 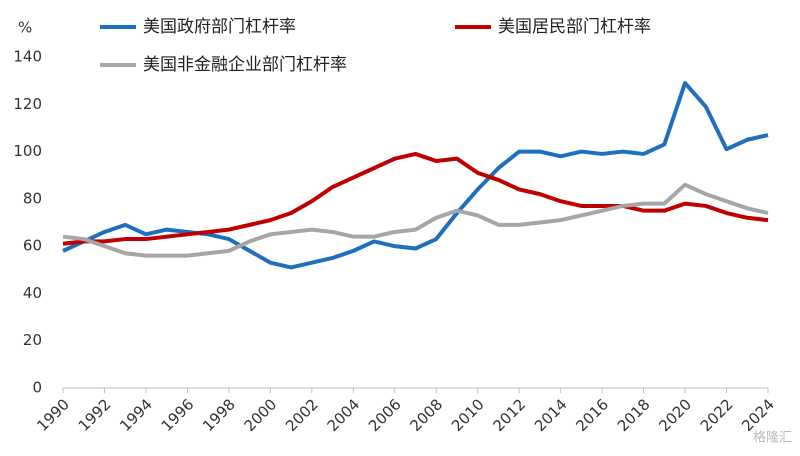 What do you see at coordinates (219, 415) in the screenshot?
I see `x-tick-label: 1998` at bounding box center [219, 415].